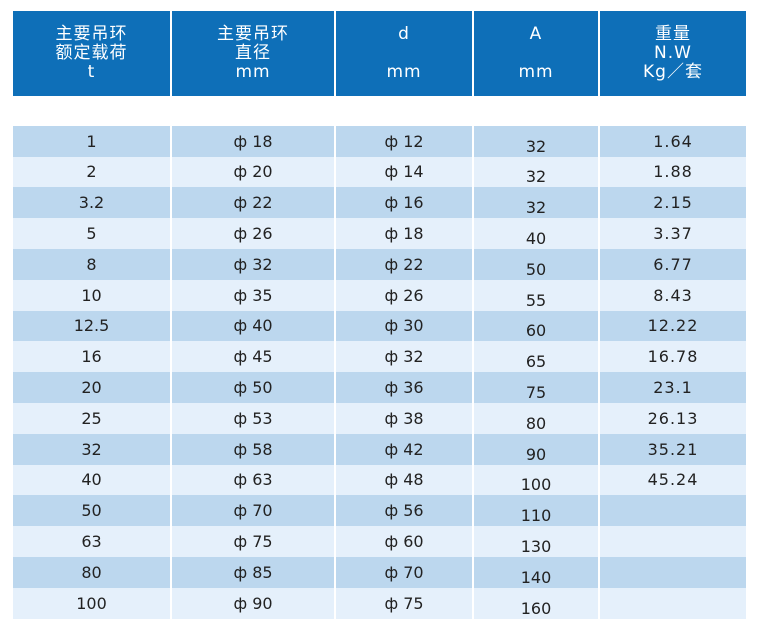 The width and height of the screenshot is (764, 619). I want to click on cell-a: 130, so click(536, 541).